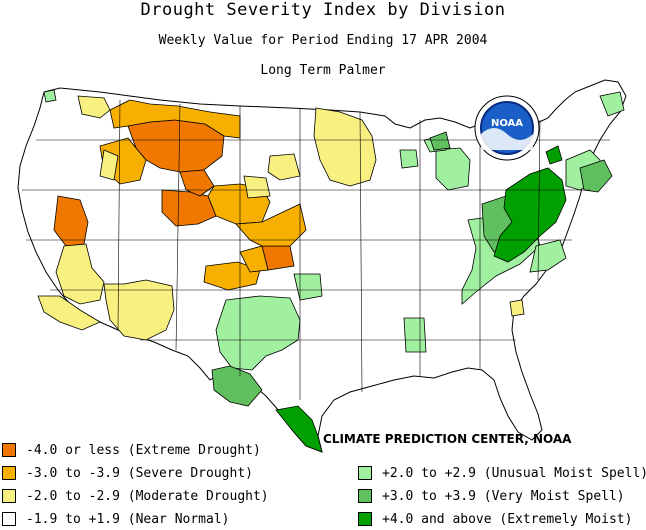  What do you see at coordinates (50, 96) in the screenshot?
I see `region-northwest-moist` at bounding box center [50, 96].